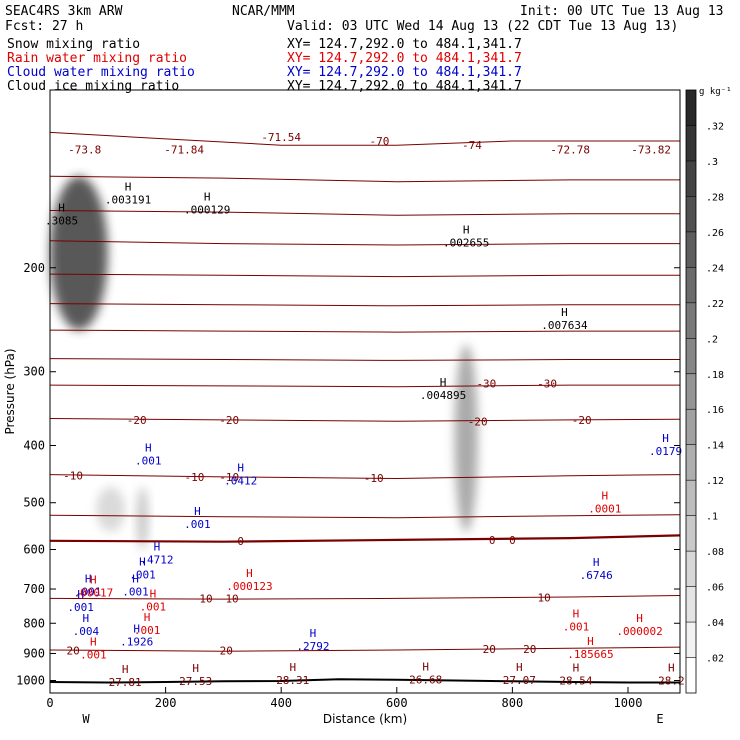 The height and width of the screenshot is (740, 740). What do you see at coordinates (604, 508) in the screenshot?
I see `extremum-value-26: .0001` at bounding box center [604, 508].